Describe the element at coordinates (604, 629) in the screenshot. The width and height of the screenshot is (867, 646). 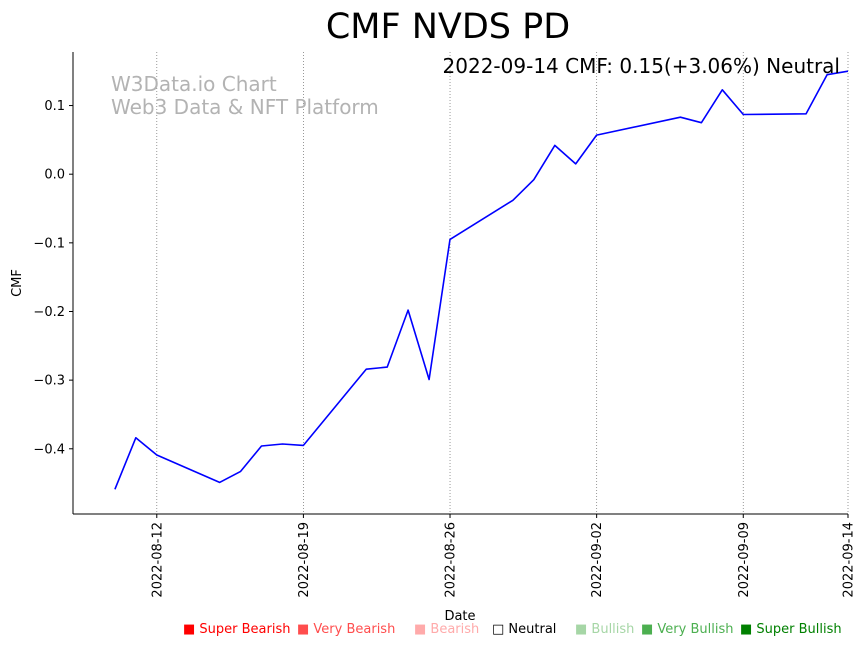
I see `legend-item-bullish: ■ Bullish` at that location.